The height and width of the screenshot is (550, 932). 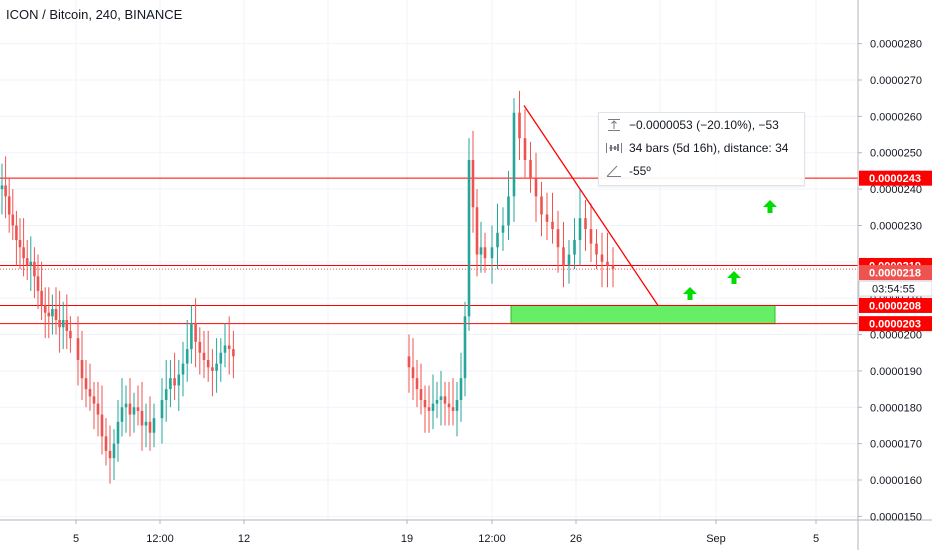 What do you see at coordinates (591, 205) in the screenshot?
I see `trendline` at bounding box center [591, 205].